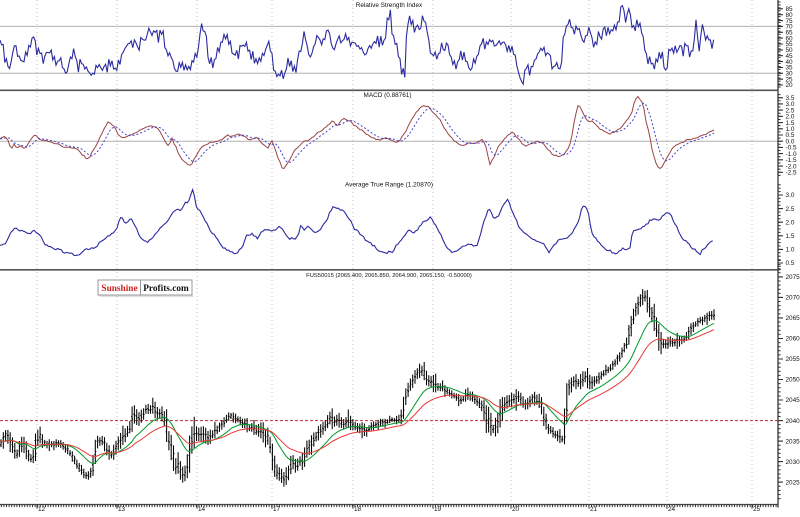  What do you see at coordinates (791, 173) in the screenshot?
I see `svg-text: -2.5` at bounding box center [791, 173].